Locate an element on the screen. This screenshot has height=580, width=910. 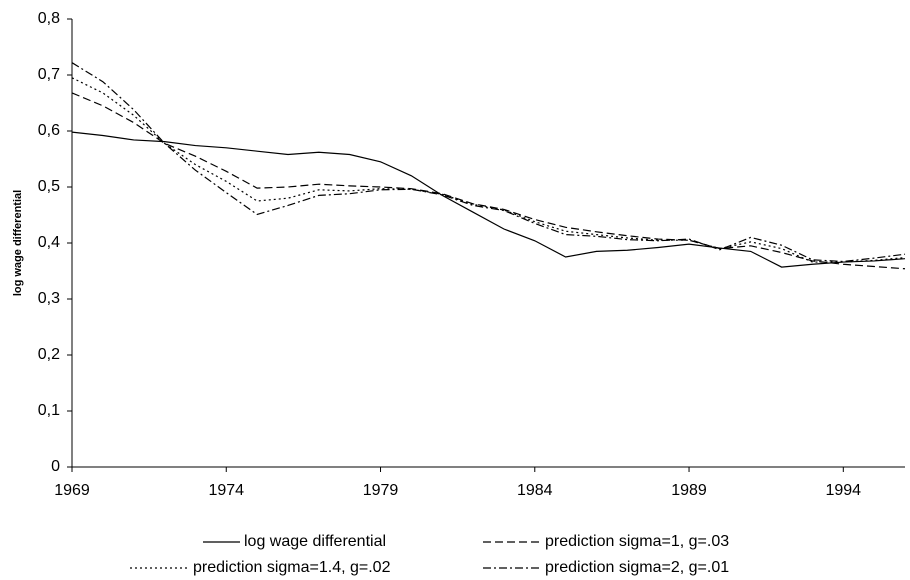
legend-label: log wage differential is located at coordinates (315, 541).